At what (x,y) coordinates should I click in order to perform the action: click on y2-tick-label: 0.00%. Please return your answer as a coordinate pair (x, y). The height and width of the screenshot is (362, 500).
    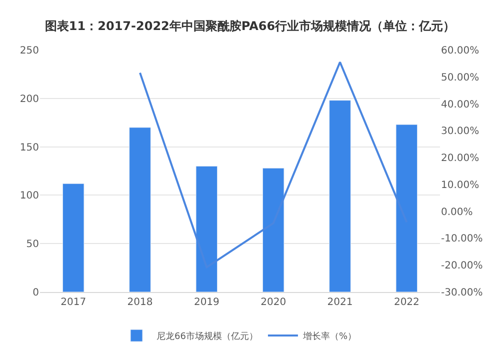
    Looking at the image, I should click on (457, 212).